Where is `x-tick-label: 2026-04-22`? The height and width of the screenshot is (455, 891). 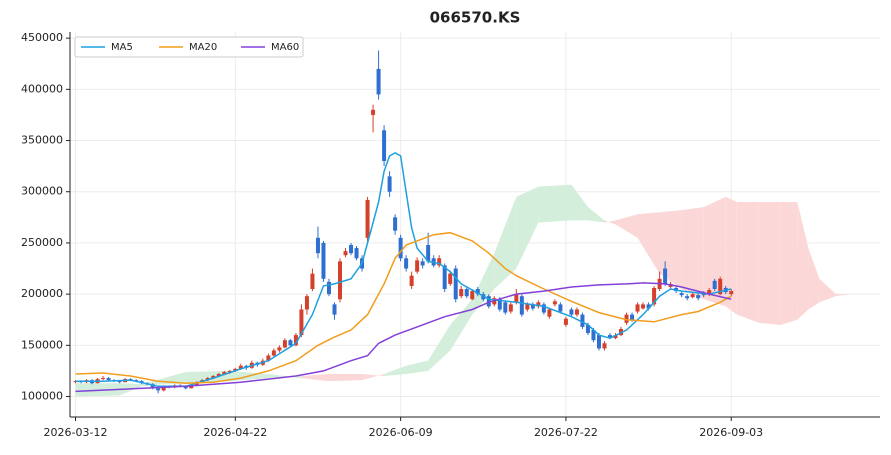 x-tick-label: 2026-04-22 is located at coordinates (235, 432).